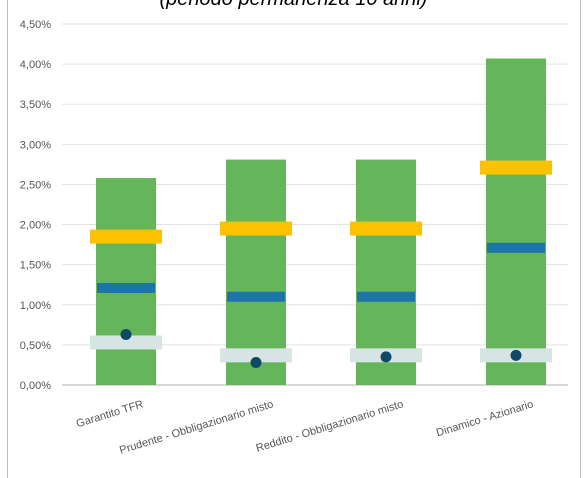 Image resolution: width=587 pixels, height=478 pixels. What do you see at coordinates (330, 426) in the screenshot?
I see `category-label: Reddito - Obbligazionario misto` at bounding box center [330, 426].